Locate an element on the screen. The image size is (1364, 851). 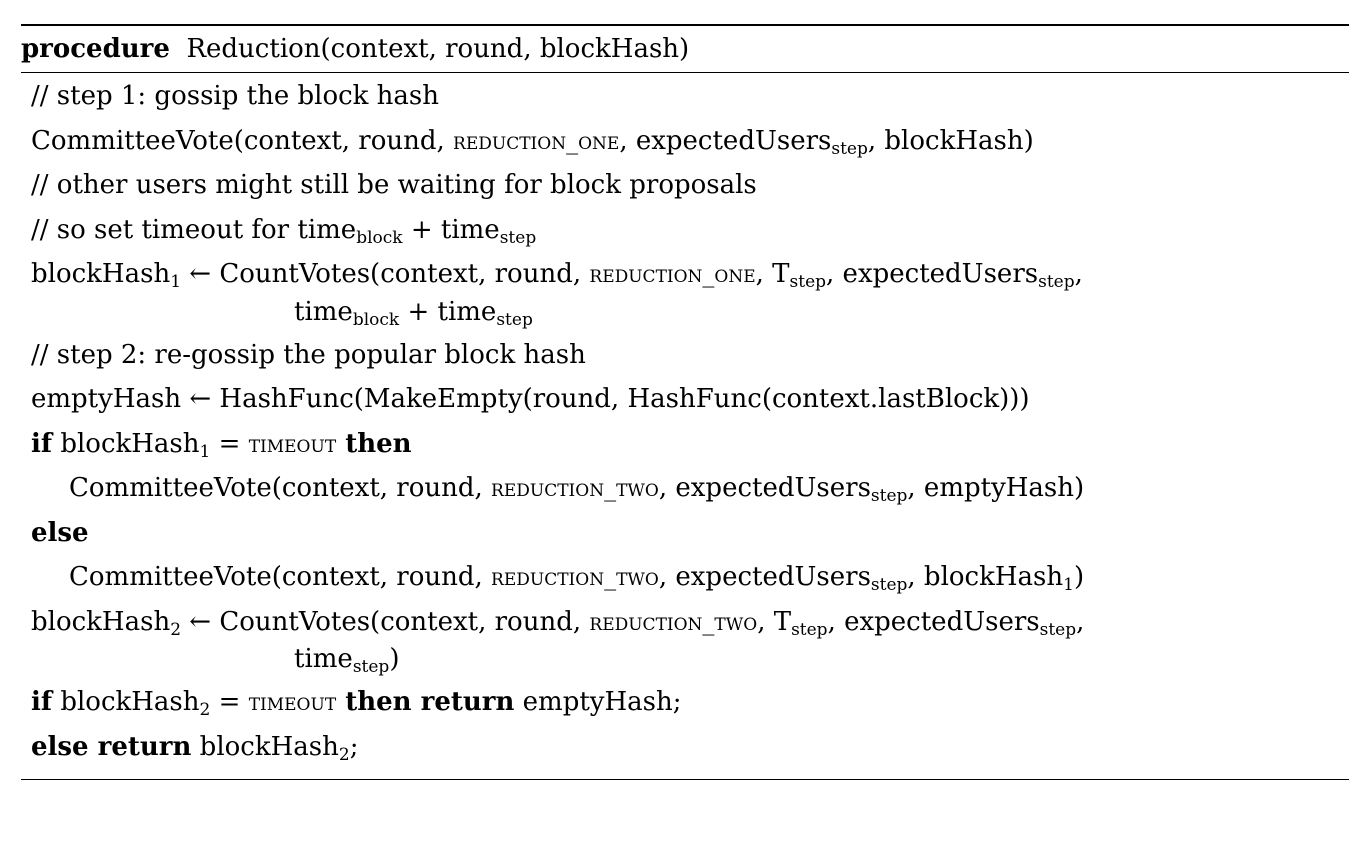
else-line: else is located at coordinates (685, 533).